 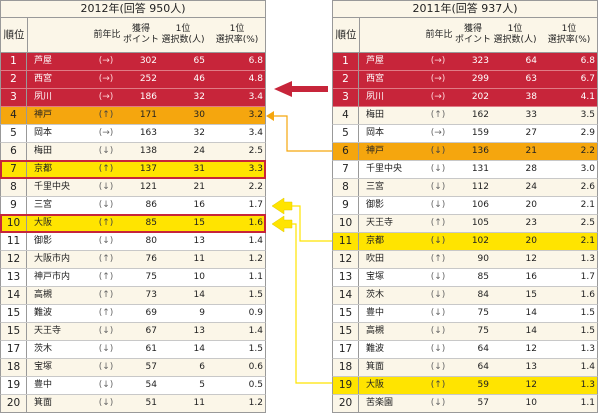 I want to click on cell-points: 106, so click(x=480, y=205).